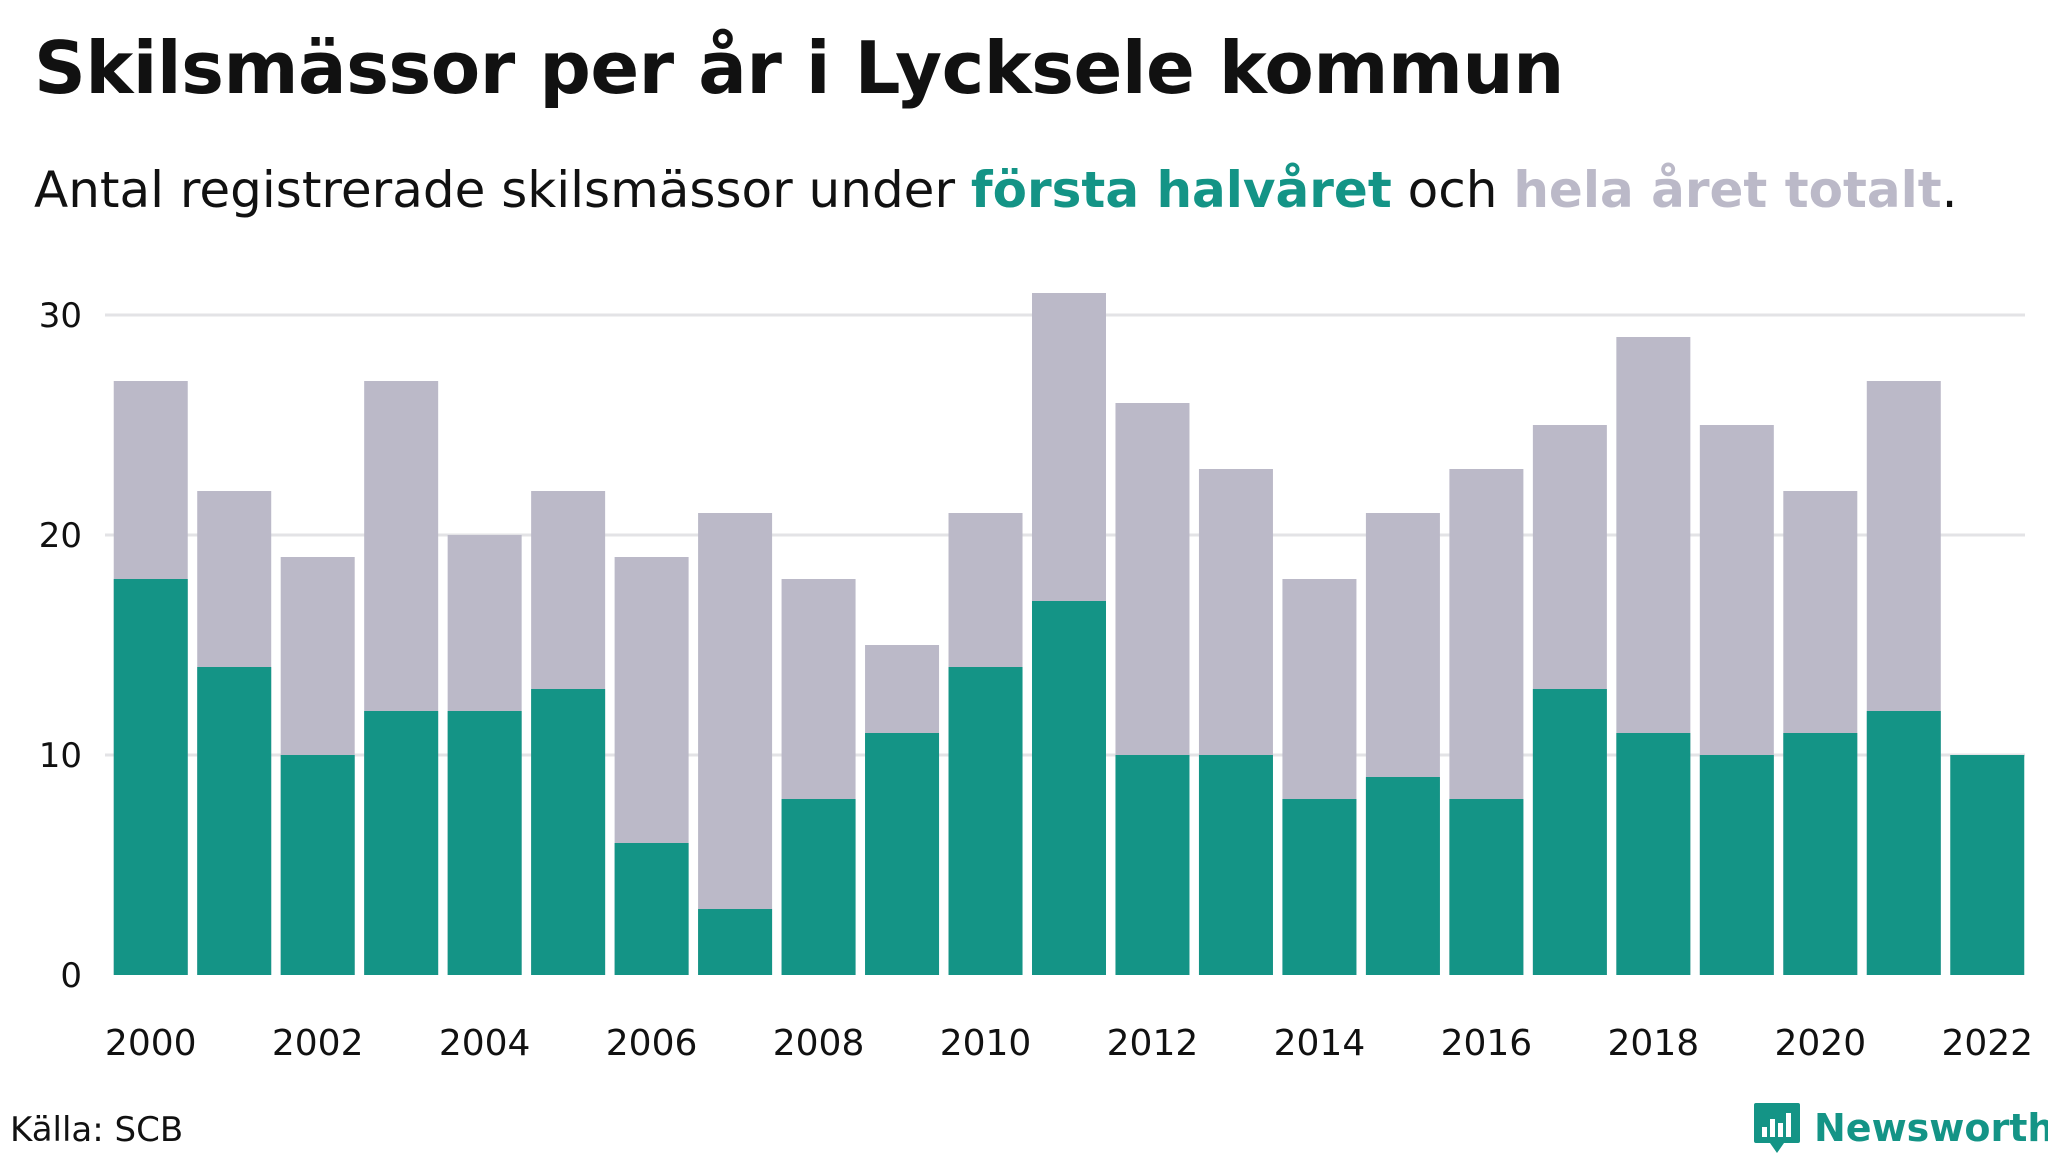 The height and width of the screenshot is (1158, 2048). I want to click on bar-first-half-2010, so click(985, 821).